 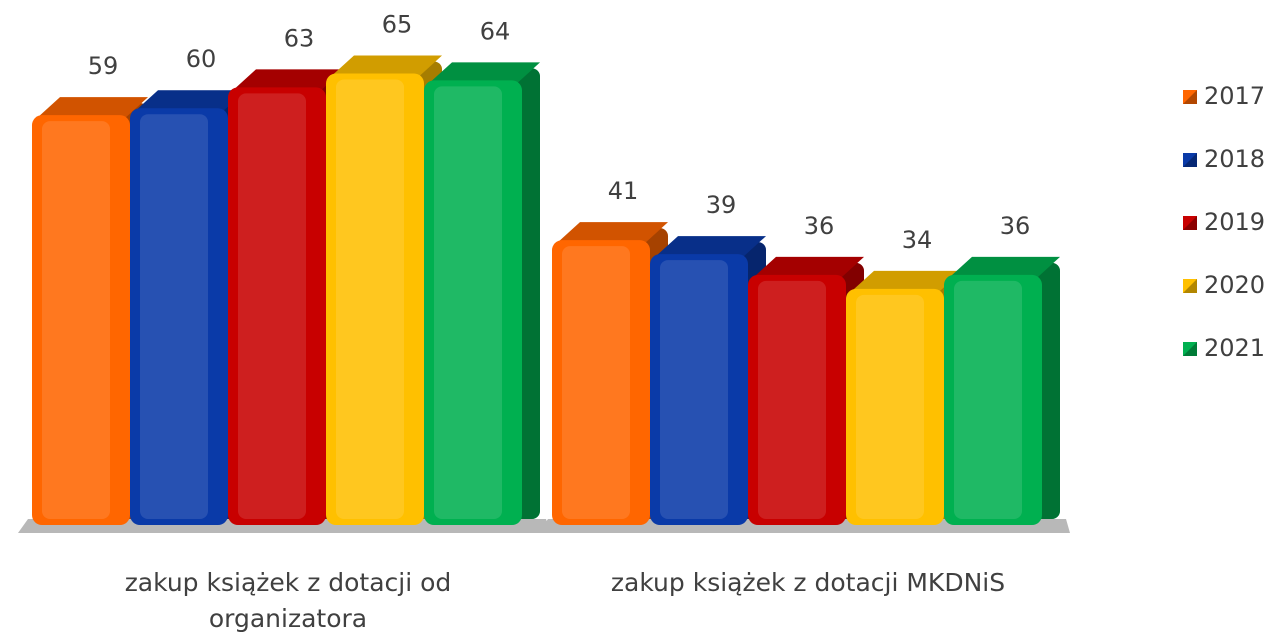 What do you see at coordinates (1234, 285) in the screenshot?
I see `legend-label: 2020` at bounding box center [1234, 285].